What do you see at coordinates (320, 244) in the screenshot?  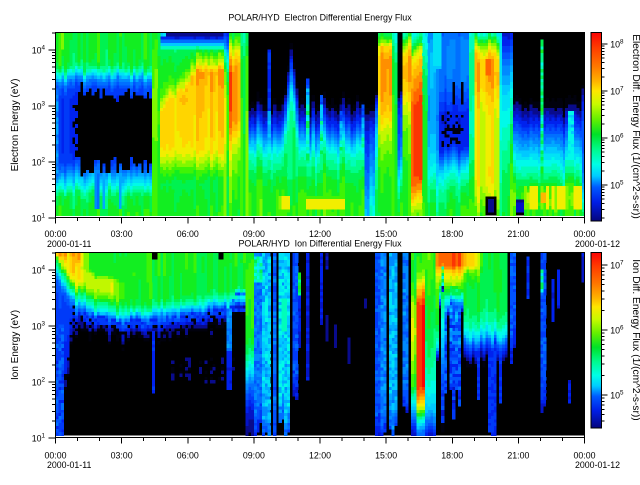 I see `svg-text:POLAR/HYD Ion Differential En: POLAR/HYD Ion Differential Energy Flux` at bounding box center [320, 244].